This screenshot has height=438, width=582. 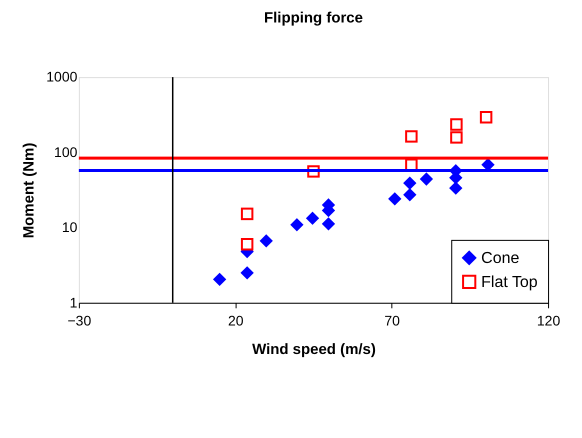 I want to click on legend-label: Cone, so click(x=500, y=258).